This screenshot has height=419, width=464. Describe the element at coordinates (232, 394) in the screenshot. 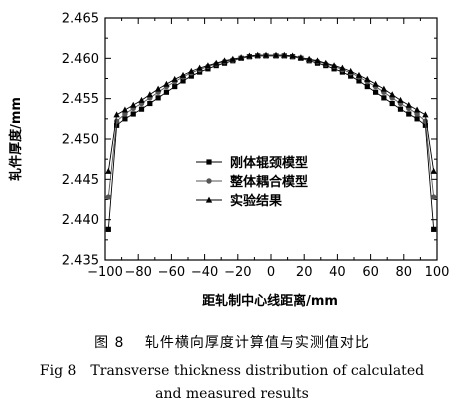

I see `figure-caption-english-line2: and measured results` at that location.